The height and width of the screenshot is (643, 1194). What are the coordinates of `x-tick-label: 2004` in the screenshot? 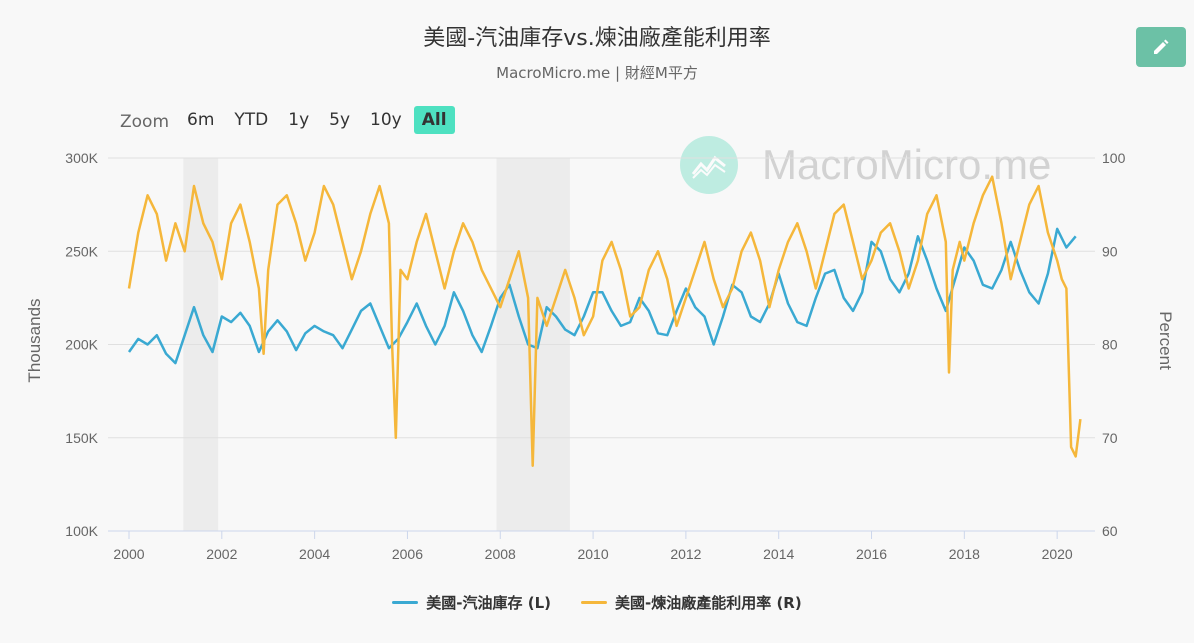 It's located at (314, 554).